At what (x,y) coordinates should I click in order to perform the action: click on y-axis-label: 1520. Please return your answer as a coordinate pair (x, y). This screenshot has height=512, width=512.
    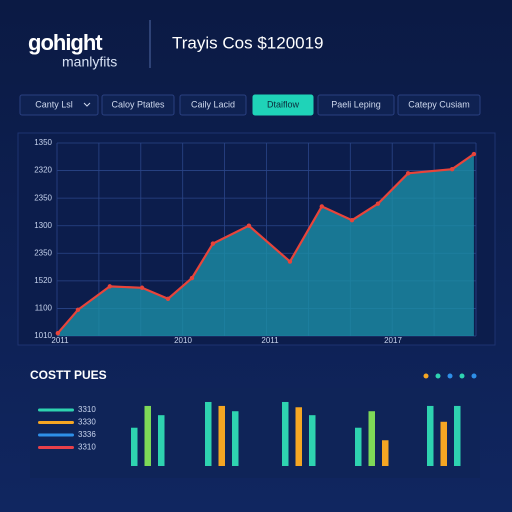
    Looking at the image, I should click on (43, 280).